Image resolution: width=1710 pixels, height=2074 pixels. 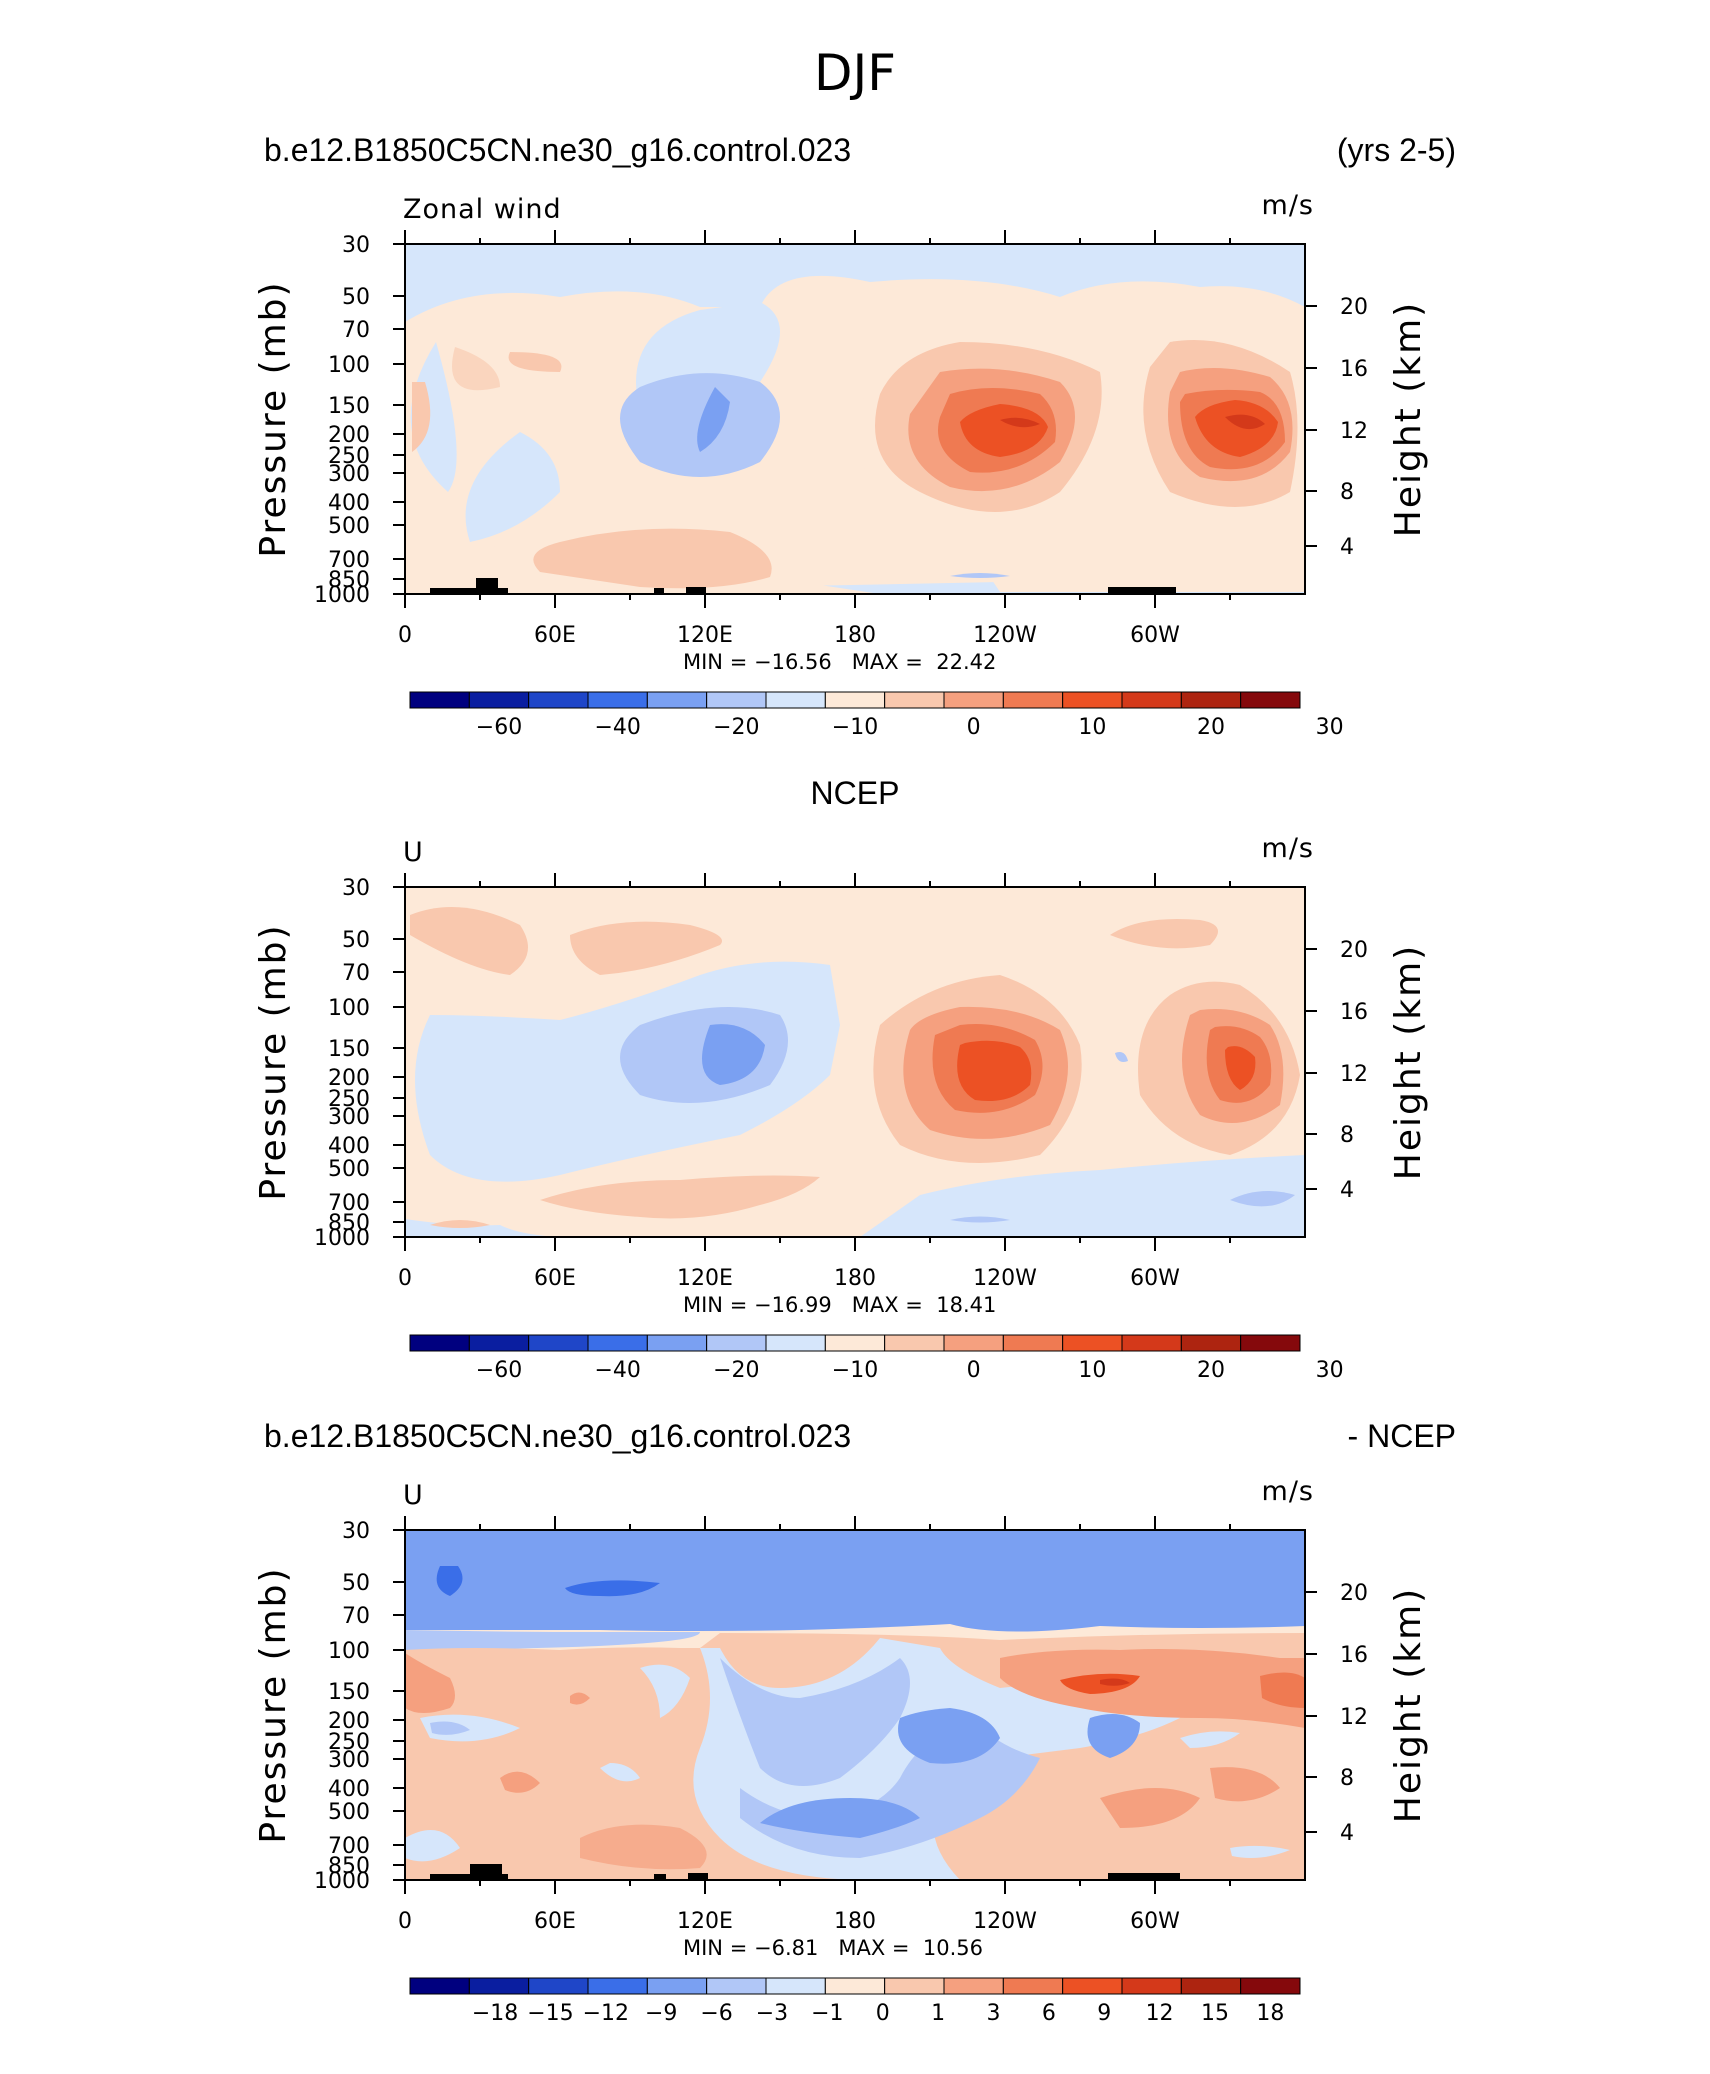 What do you see at coordinates (356, 1616) in the screenshot?
I see `y-tick-label: 70` at bounding box center [356, 1616].